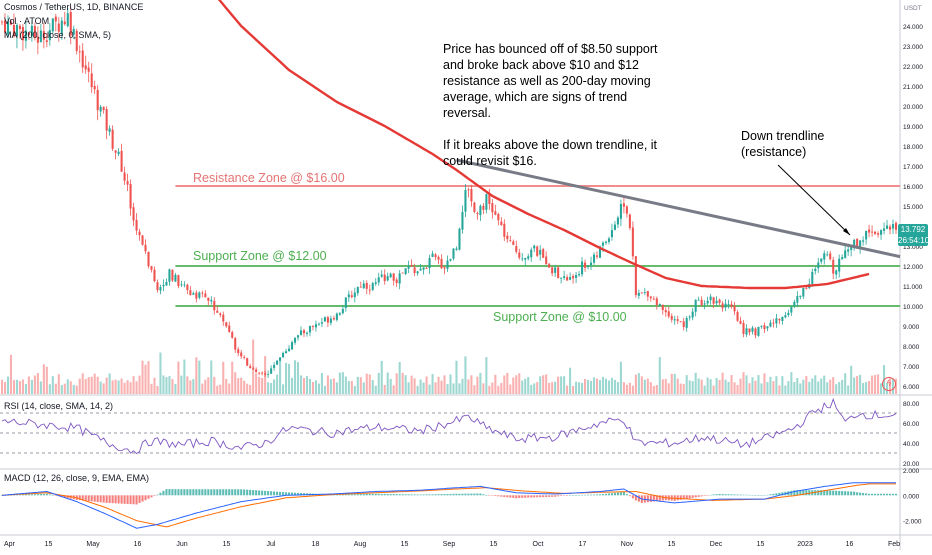 The height and width of the screenshot is (555, 932). I want to click on lightning-icon: ϟ, so click(889, 384).